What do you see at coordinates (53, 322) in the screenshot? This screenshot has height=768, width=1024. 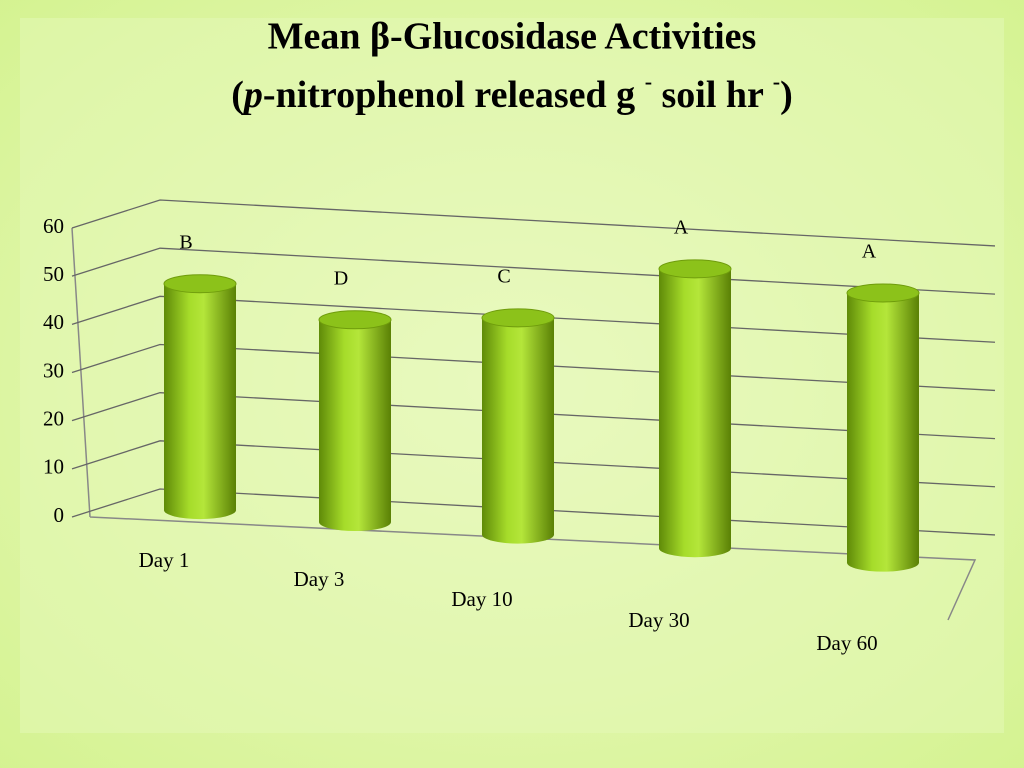 I see `y-tick-label: 40` at bounding box center [53, 322].